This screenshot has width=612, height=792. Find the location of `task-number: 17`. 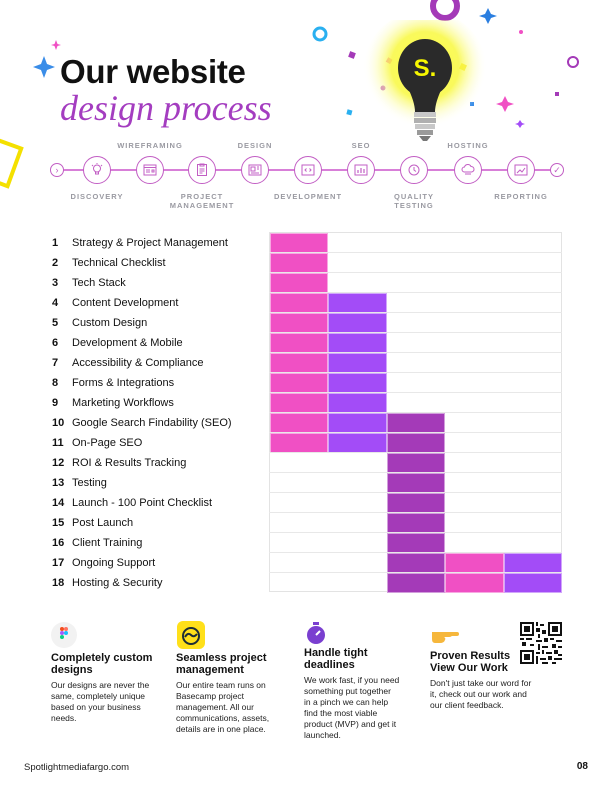

task-number: 17 is located at coordinates (58, 563).